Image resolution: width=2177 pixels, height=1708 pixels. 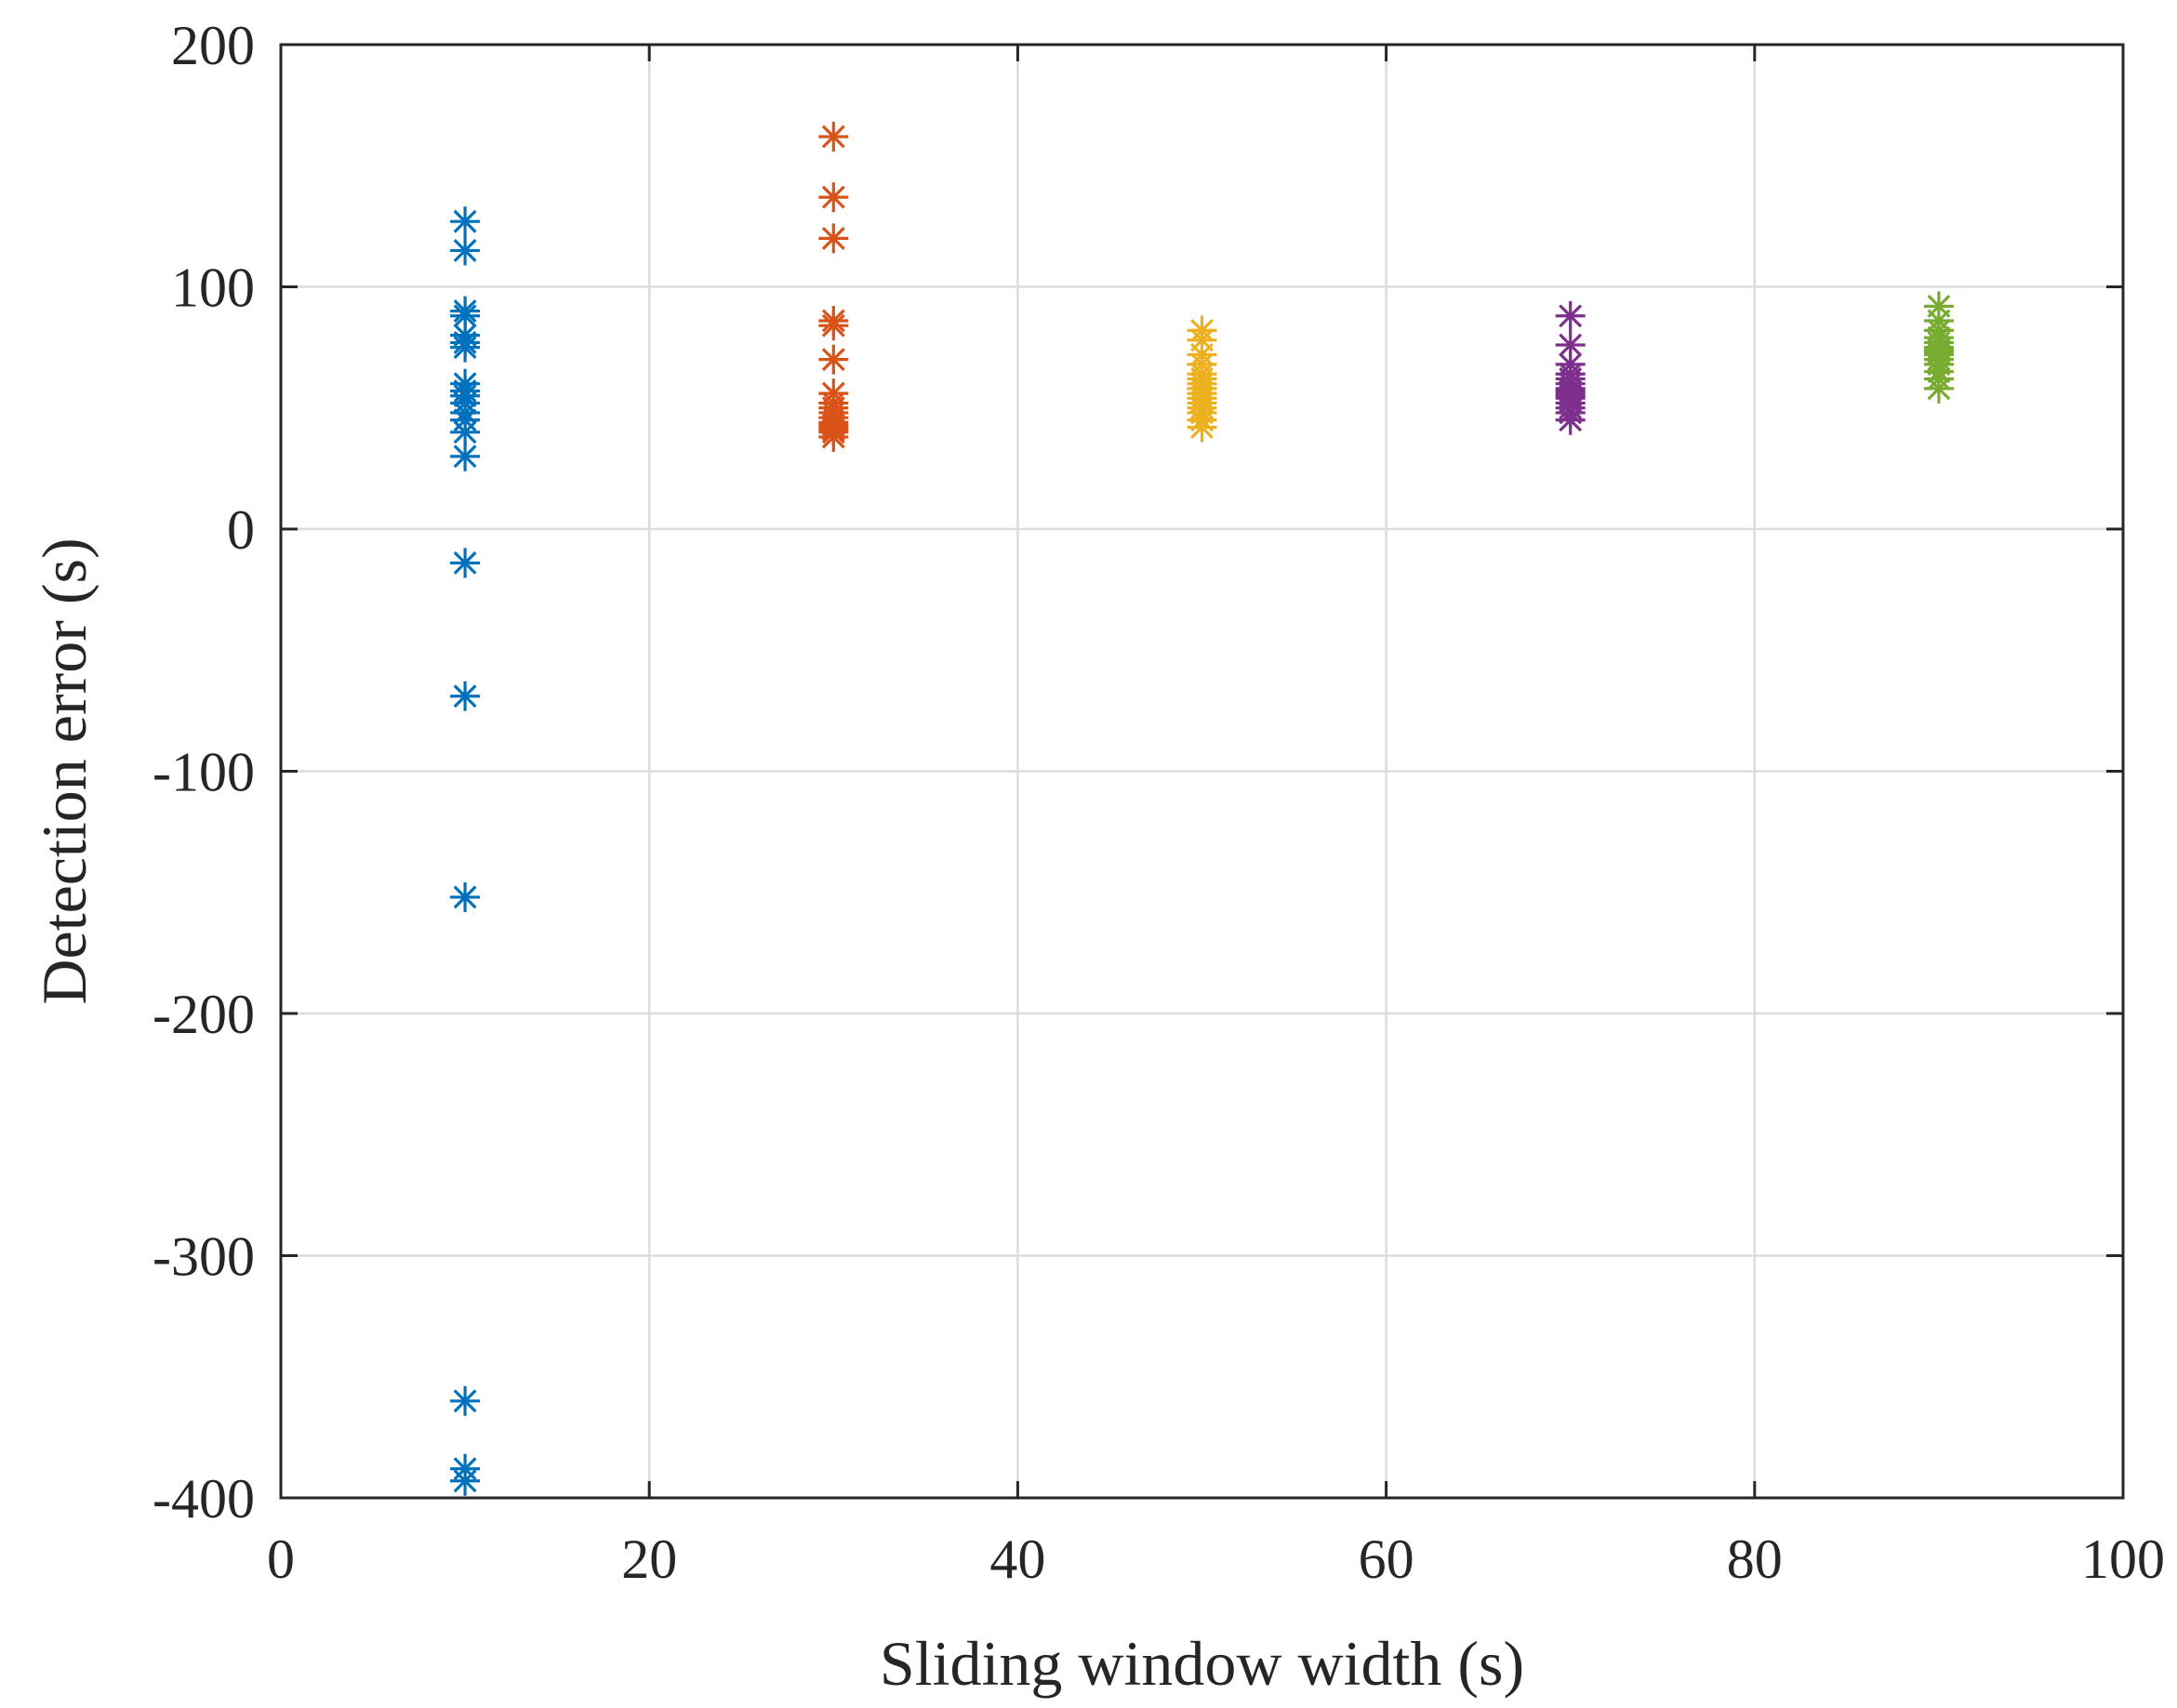 I want to click on y-tick-label: 200, so click(x=213, y=45).